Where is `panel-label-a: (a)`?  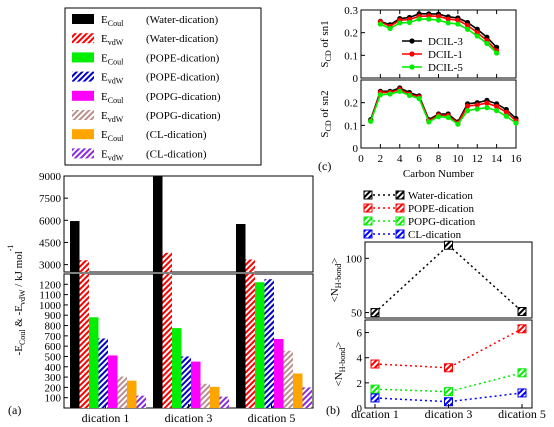
panel-label-a: (a) is located at coordinates (14, 410).